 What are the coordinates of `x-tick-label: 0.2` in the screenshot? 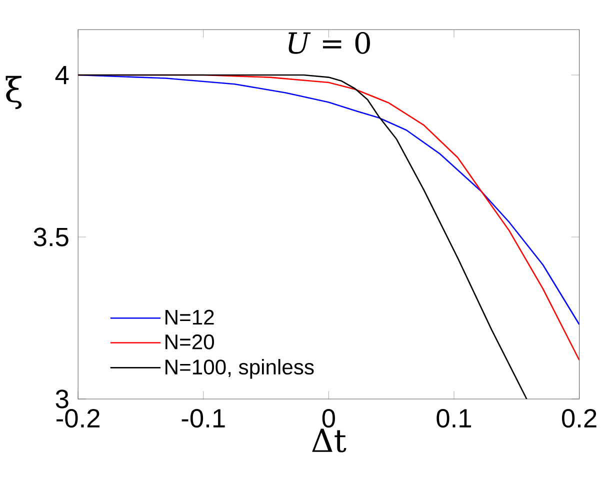 It's located at (579, 418).